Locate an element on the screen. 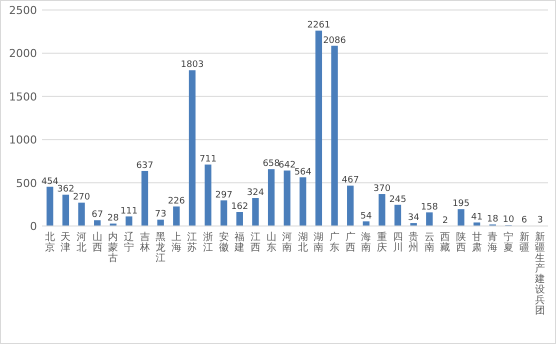 The height and width of the screenshot is (344, 556). data-label: 162 is located at coordinates (239, 207).